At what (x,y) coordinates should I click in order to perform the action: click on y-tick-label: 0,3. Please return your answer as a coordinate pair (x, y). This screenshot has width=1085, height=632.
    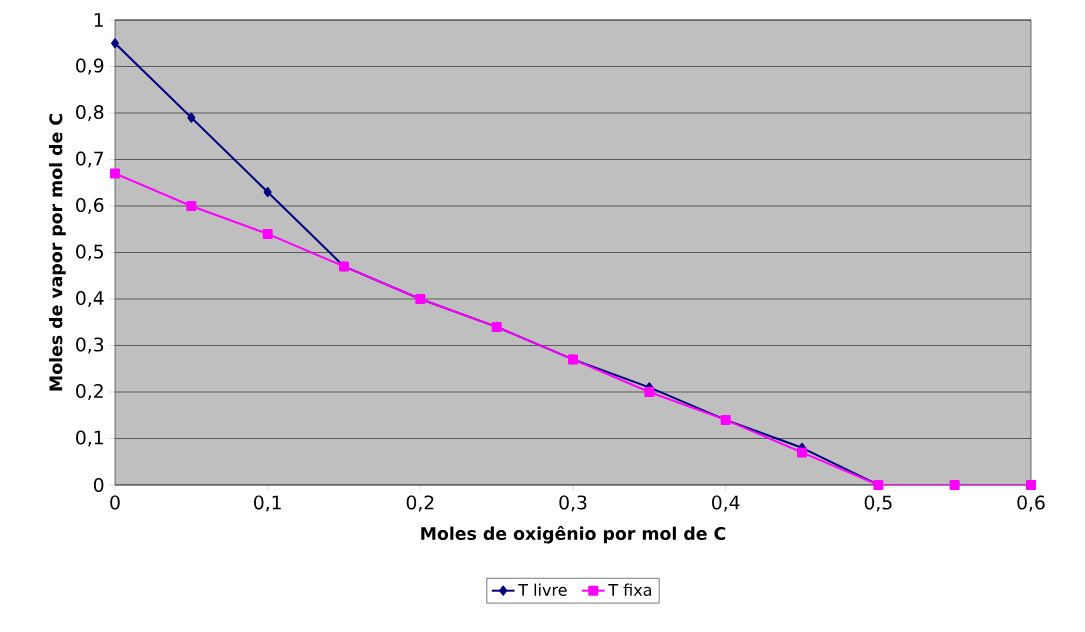
    Looking at the image, I should click on (90, 345).